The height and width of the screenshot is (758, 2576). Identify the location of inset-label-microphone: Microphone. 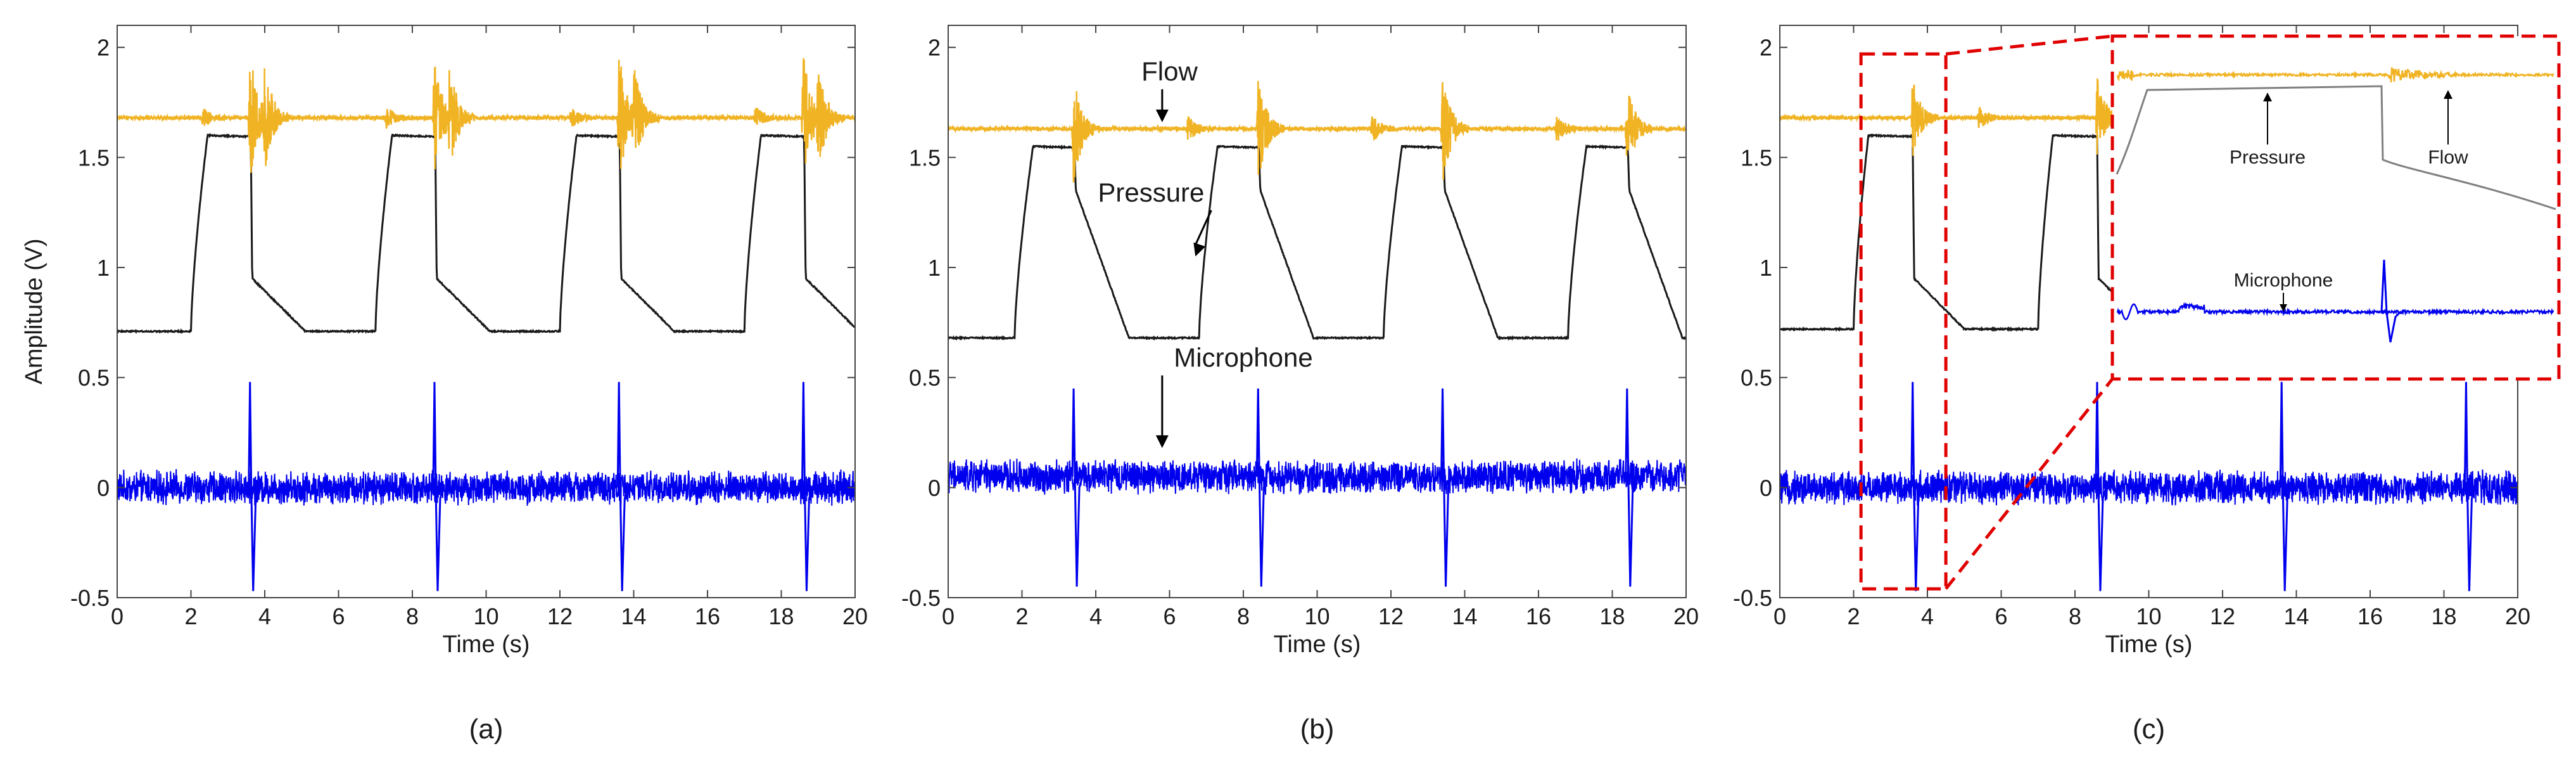
(2283, 280).